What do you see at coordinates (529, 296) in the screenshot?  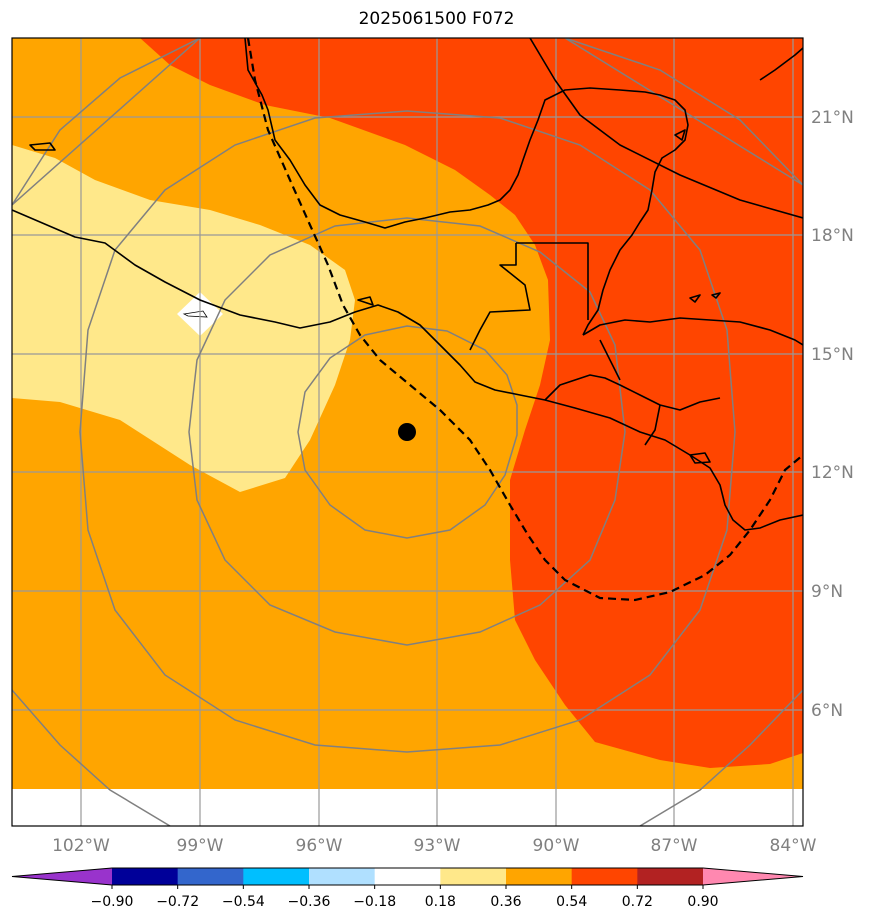 I see `guatemala-mexico-border` at bounding box center [529, 296].